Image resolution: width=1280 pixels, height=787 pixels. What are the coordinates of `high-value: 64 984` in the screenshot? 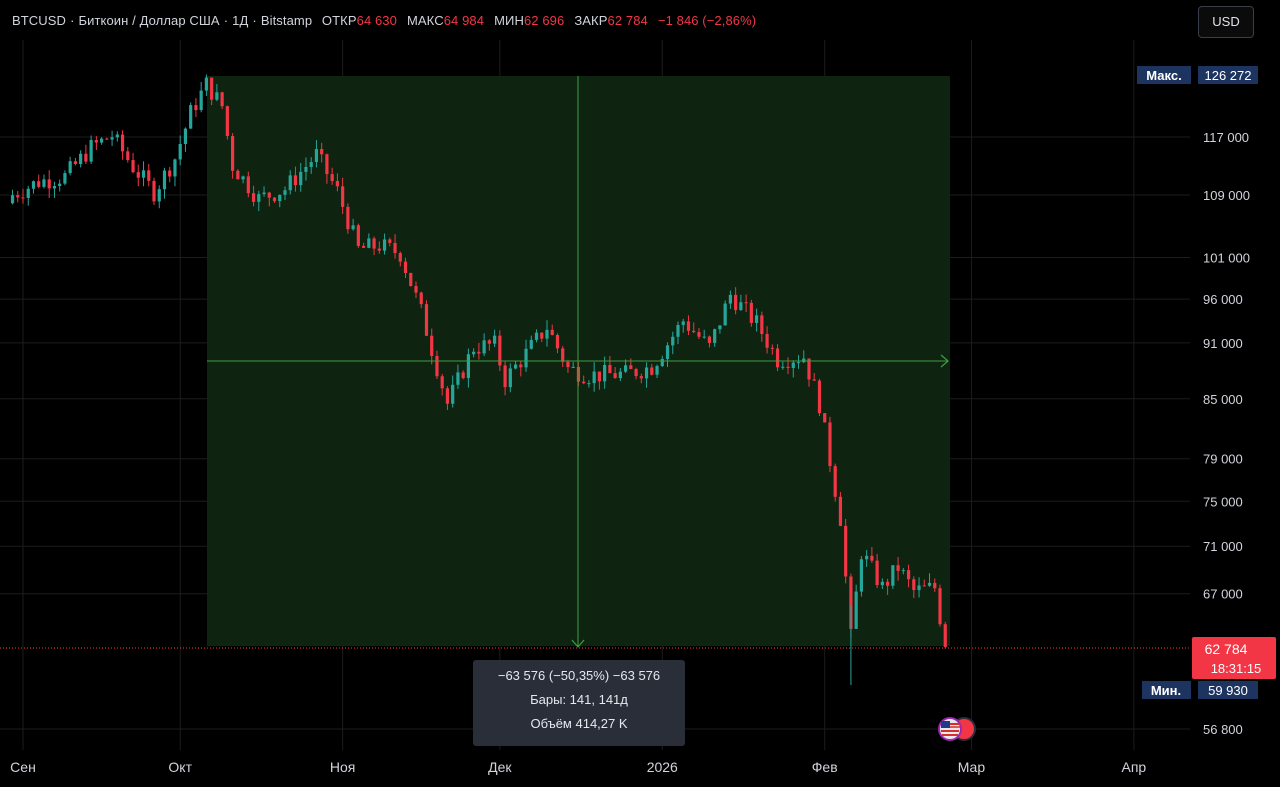 It's located at (464, 20).